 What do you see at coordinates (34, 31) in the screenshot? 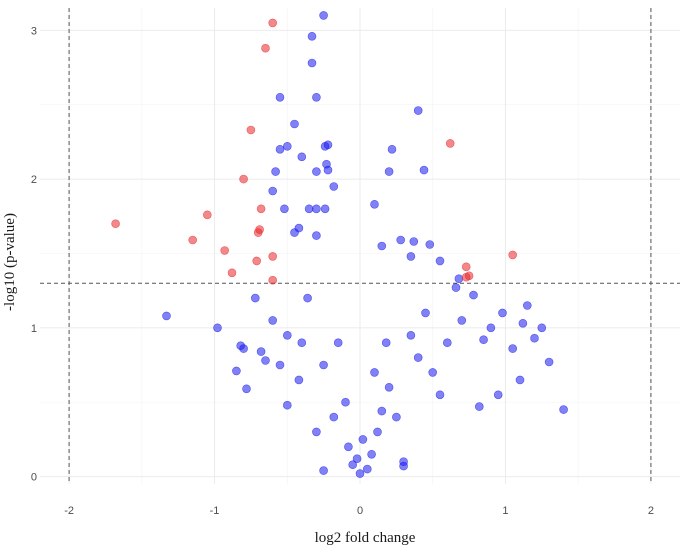
I see `y-tick-label: 3` at bounding box center [34, 31].